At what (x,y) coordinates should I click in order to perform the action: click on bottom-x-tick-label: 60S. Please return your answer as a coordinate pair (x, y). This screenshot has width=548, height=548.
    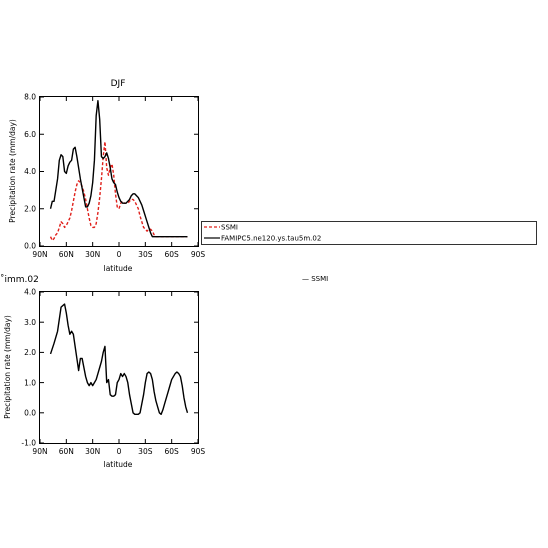
    Looking at the image, I should click on (172, 451).